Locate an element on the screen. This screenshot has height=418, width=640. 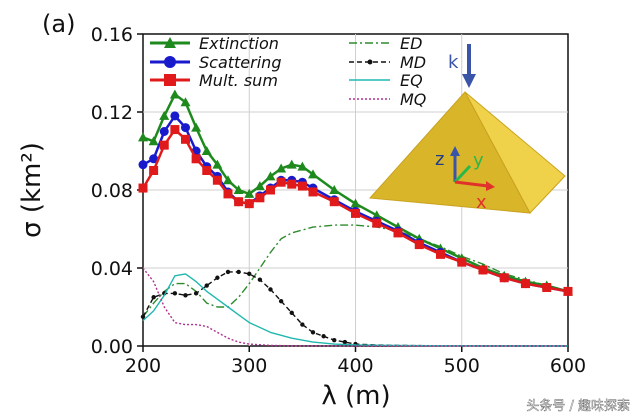
pyramid-inset: k z y x is located at coordinates (467, 129).